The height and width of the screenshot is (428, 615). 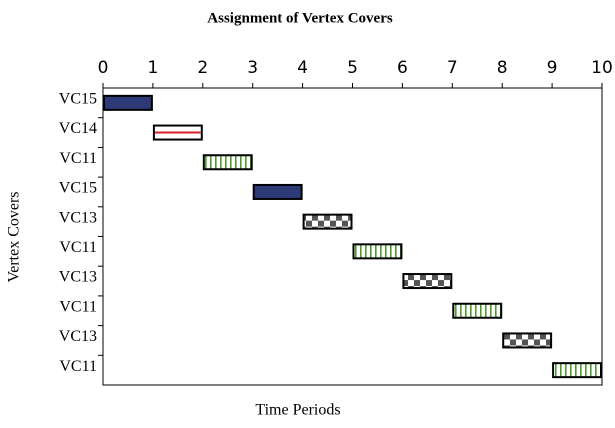 I want to click on x-tick-label: 8, so click(x=502, y=68).